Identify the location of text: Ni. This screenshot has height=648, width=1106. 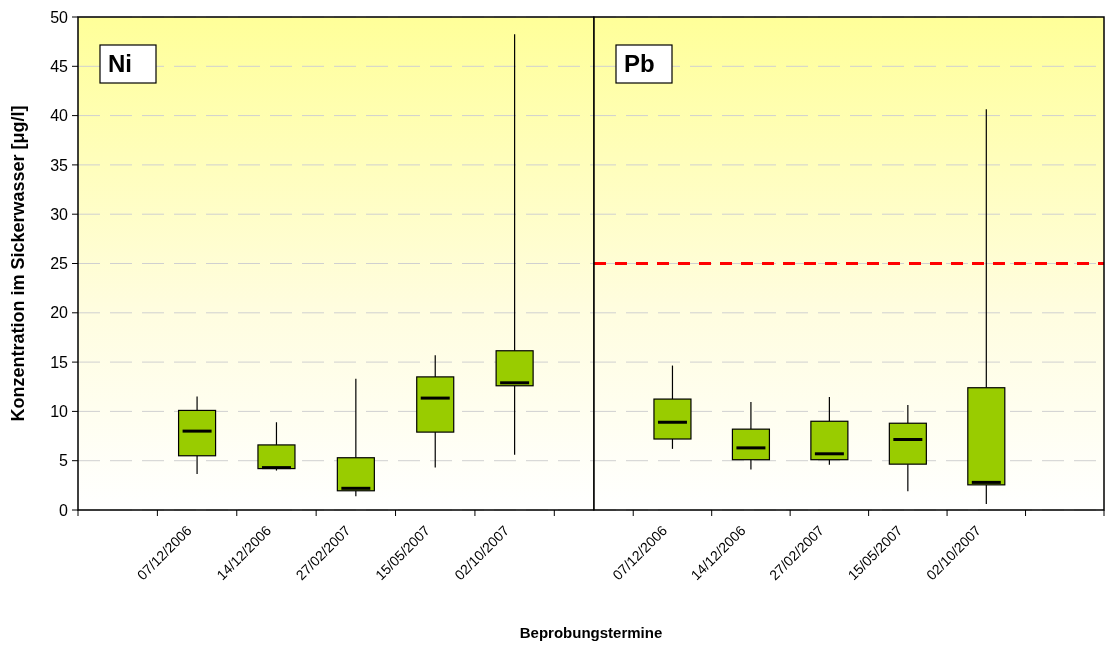
(120, 64).